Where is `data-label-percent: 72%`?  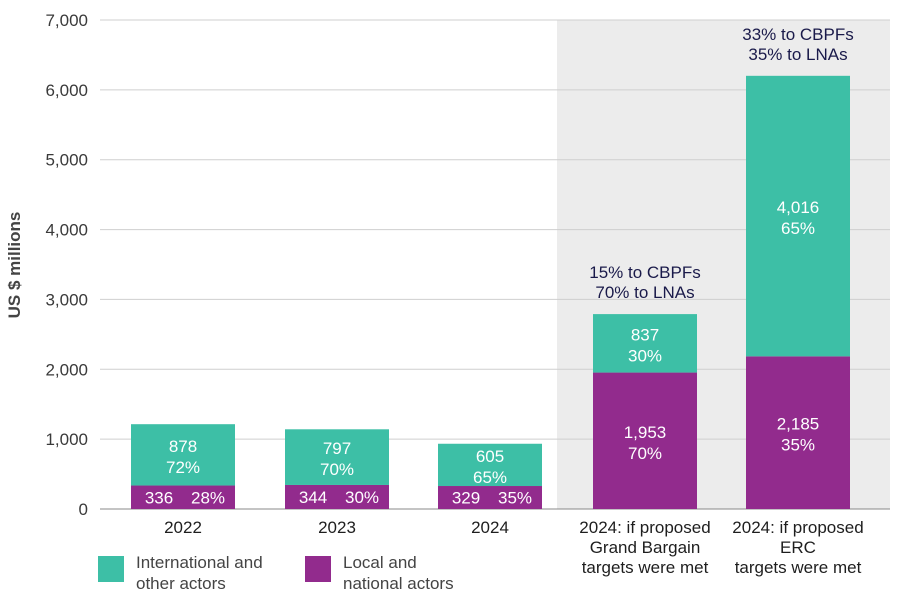 data-label-percent: 72% is located at coordinates (183, 467).